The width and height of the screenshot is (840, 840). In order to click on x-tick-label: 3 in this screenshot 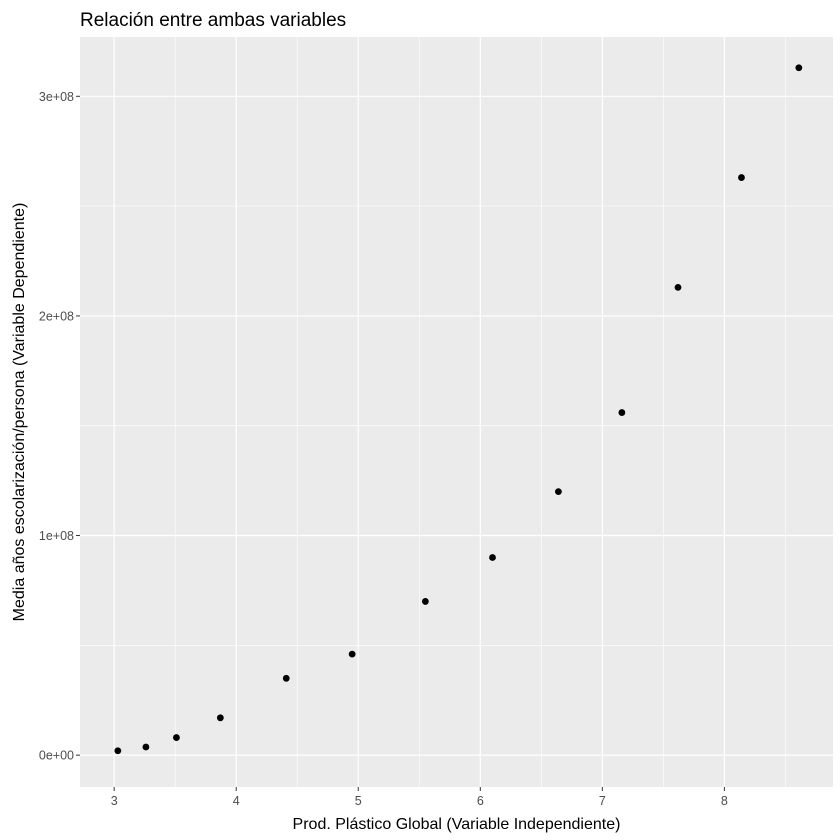, I will do `click(114, 801)`.